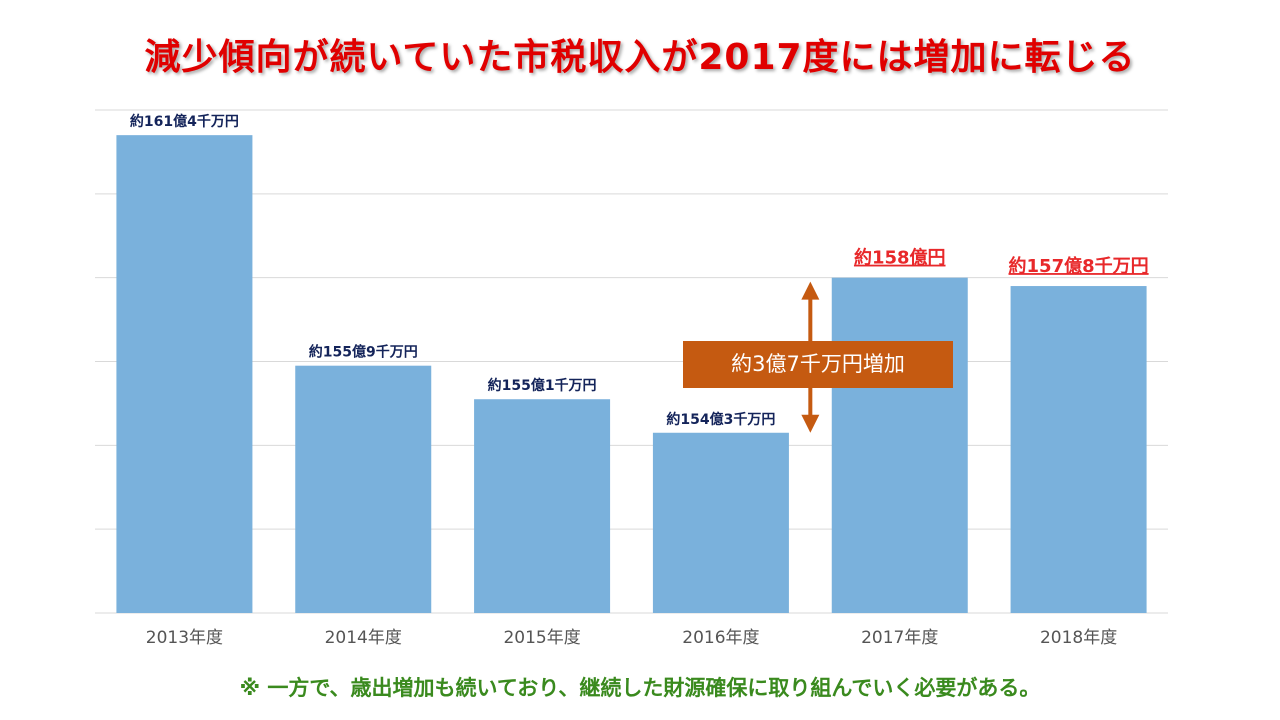 The width and height of the screenshot is (1280, 720). I want to click on arrow-head-up, so click(810, 290).